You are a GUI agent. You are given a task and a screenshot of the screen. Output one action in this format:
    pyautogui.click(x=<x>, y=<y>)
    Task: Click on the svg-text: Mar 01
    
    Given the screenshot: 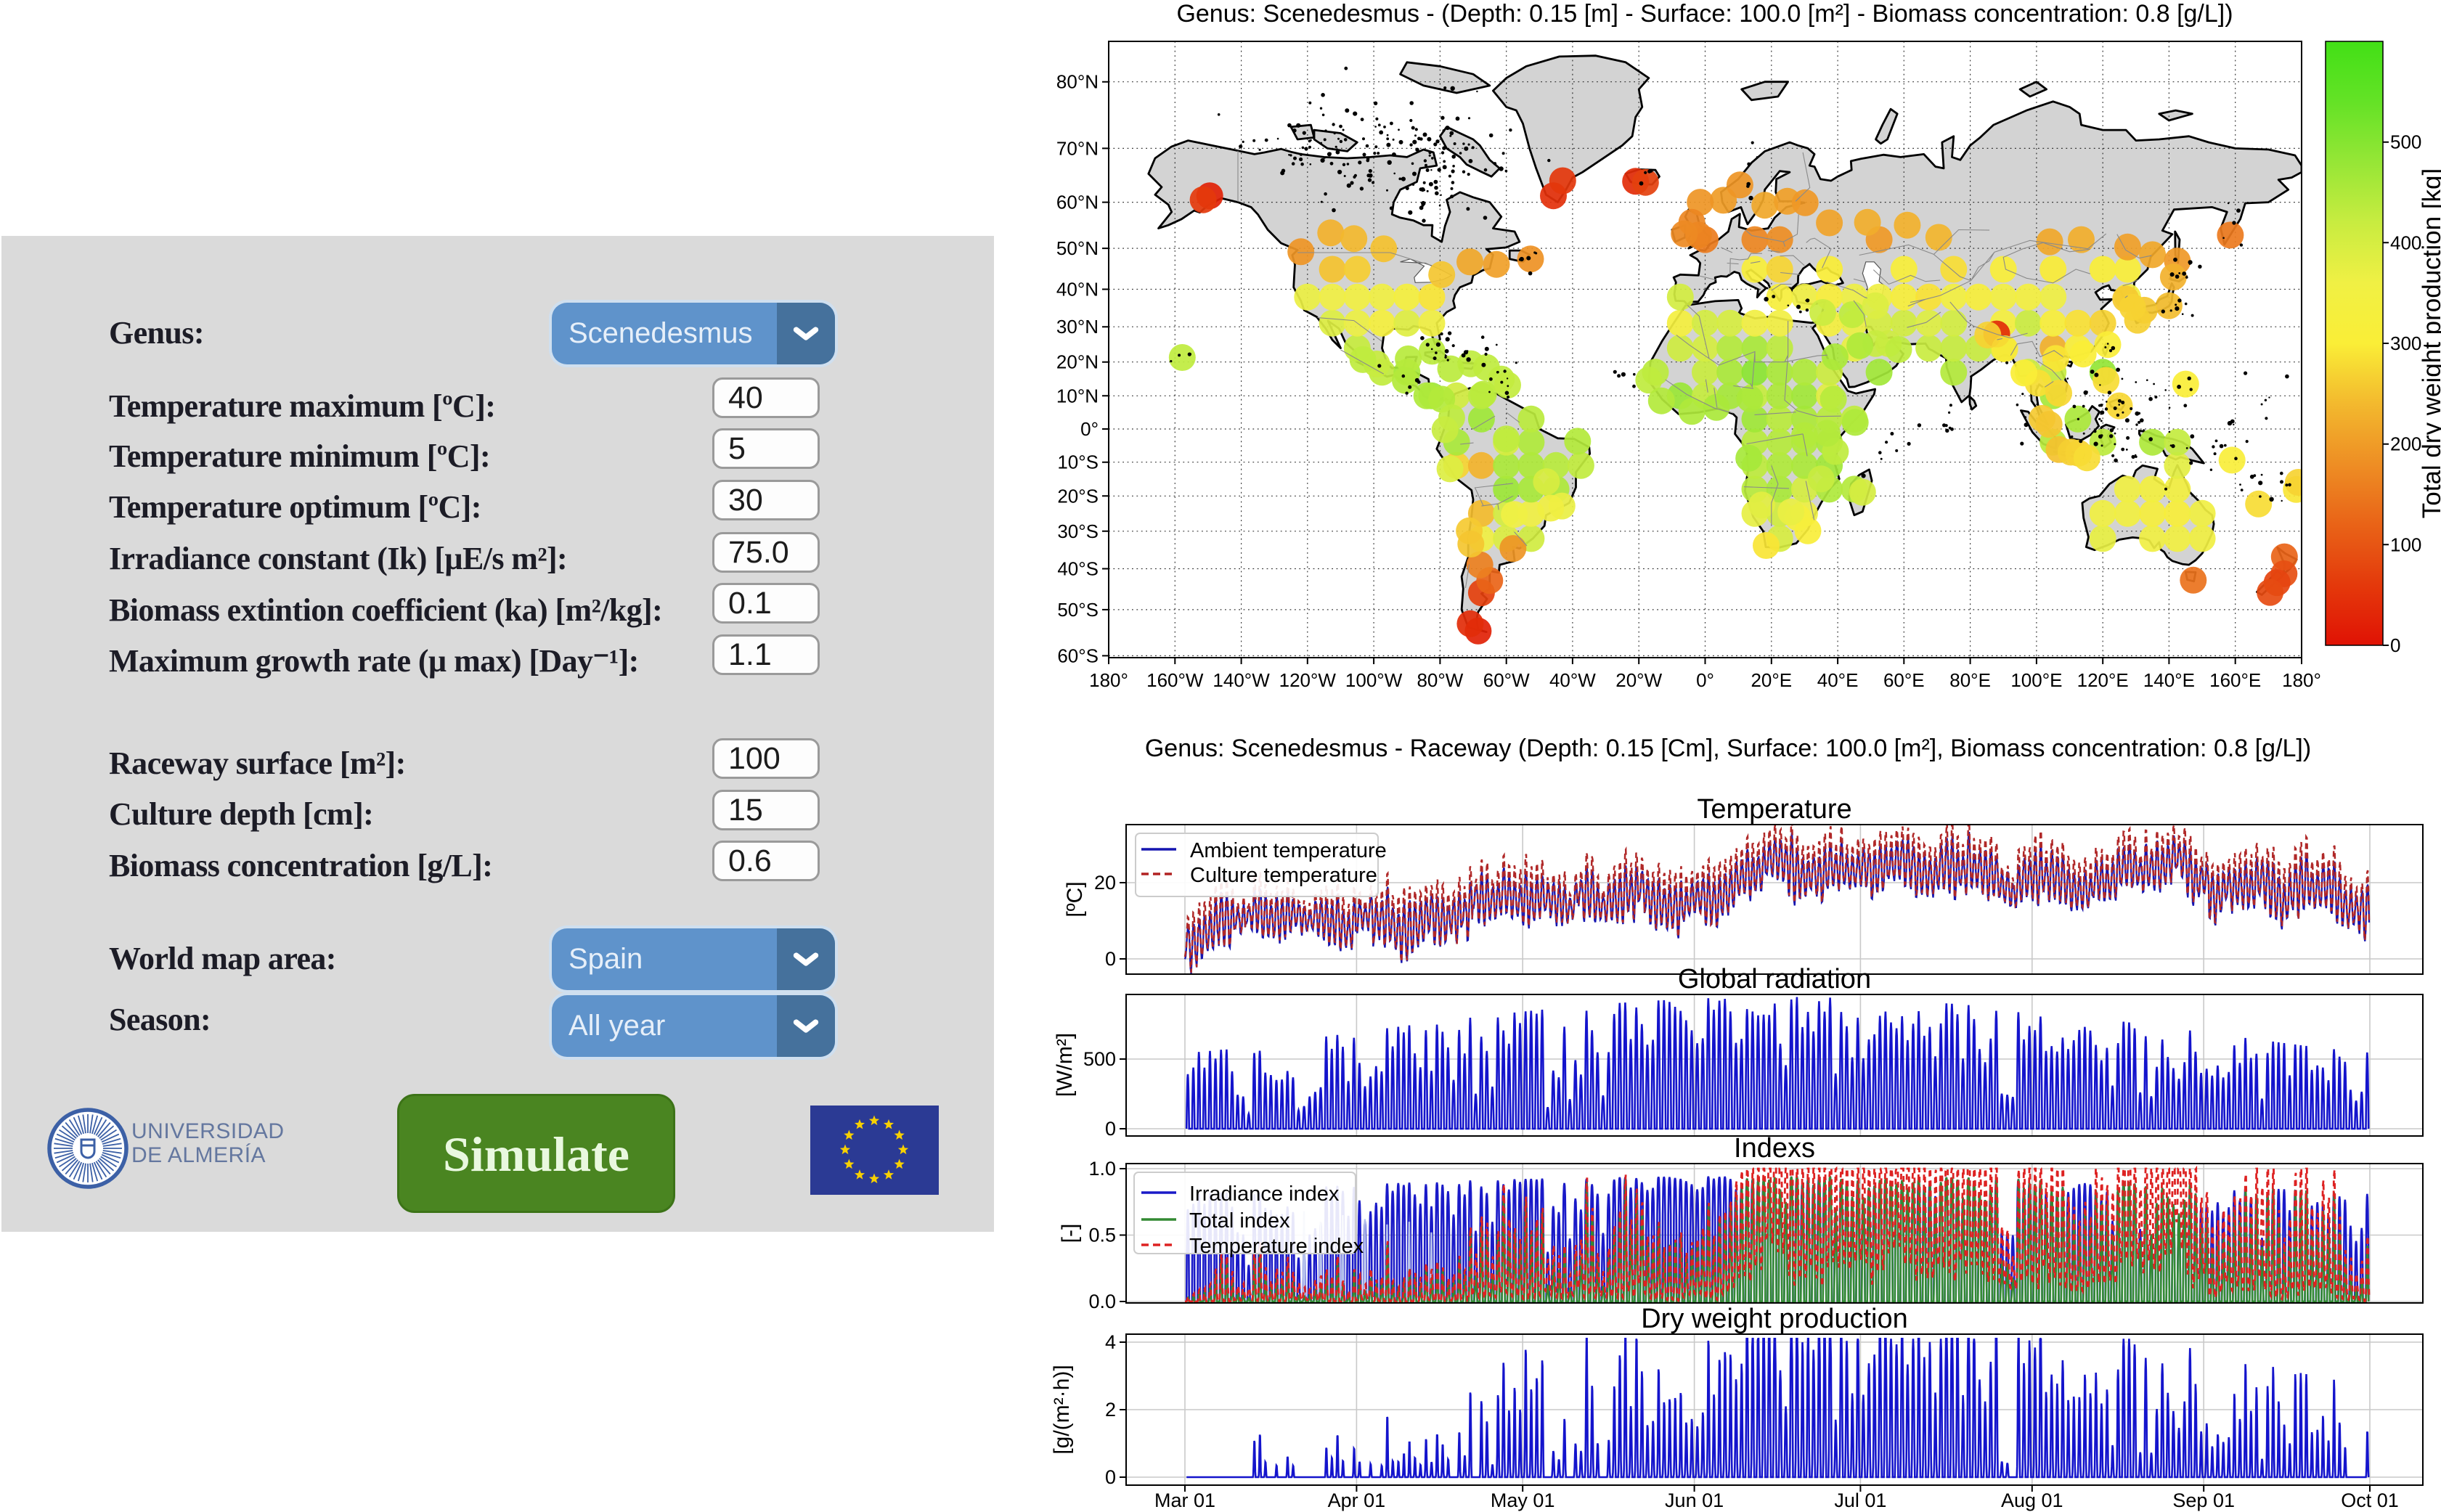 What is the action you would take?
    pyautogui.click(x=1184, y=1500)
    